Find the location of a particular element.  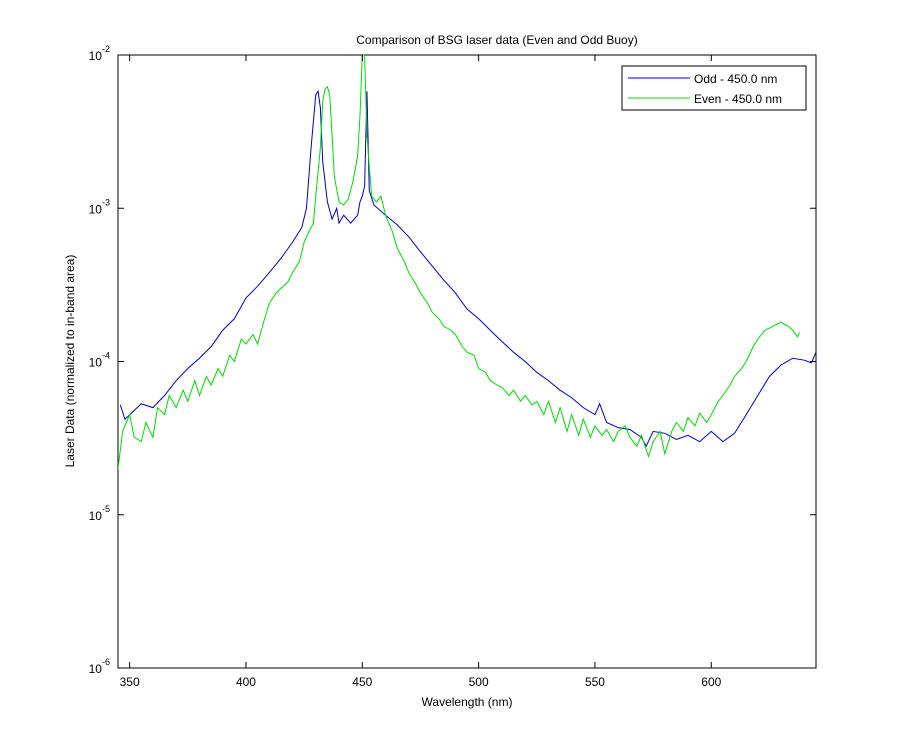

legend-label: Even - 450.0 nm is located at coordinates (738, 99).